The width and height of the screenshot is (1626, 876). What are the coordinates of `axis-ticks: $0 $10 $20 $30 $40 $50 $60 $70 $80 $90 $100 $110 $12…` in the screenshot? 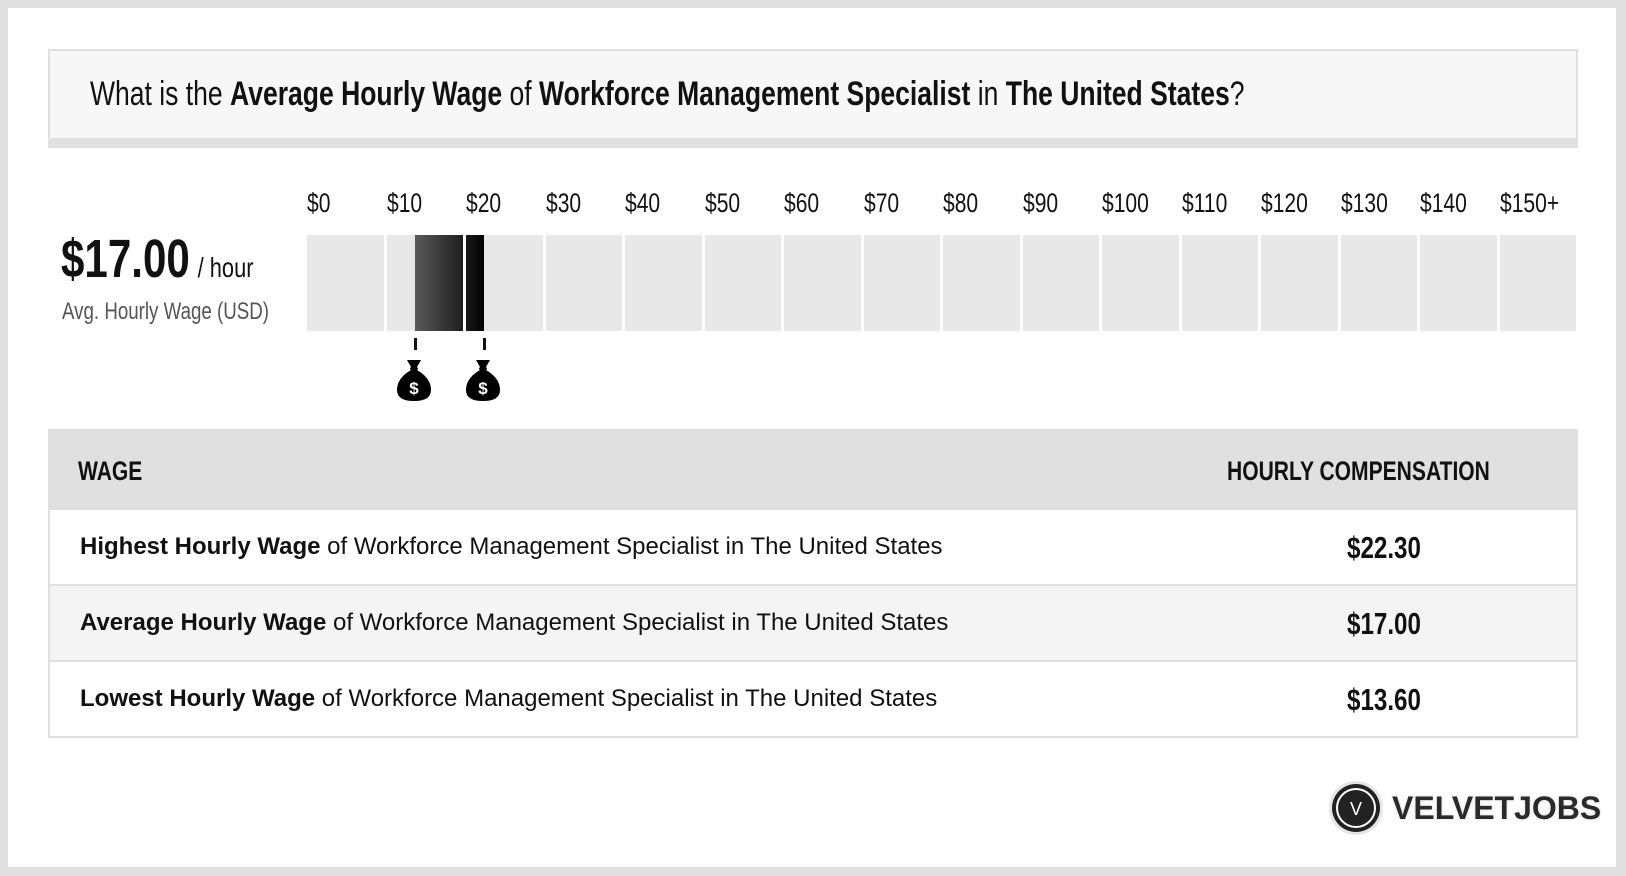 It's located at (943, 208).